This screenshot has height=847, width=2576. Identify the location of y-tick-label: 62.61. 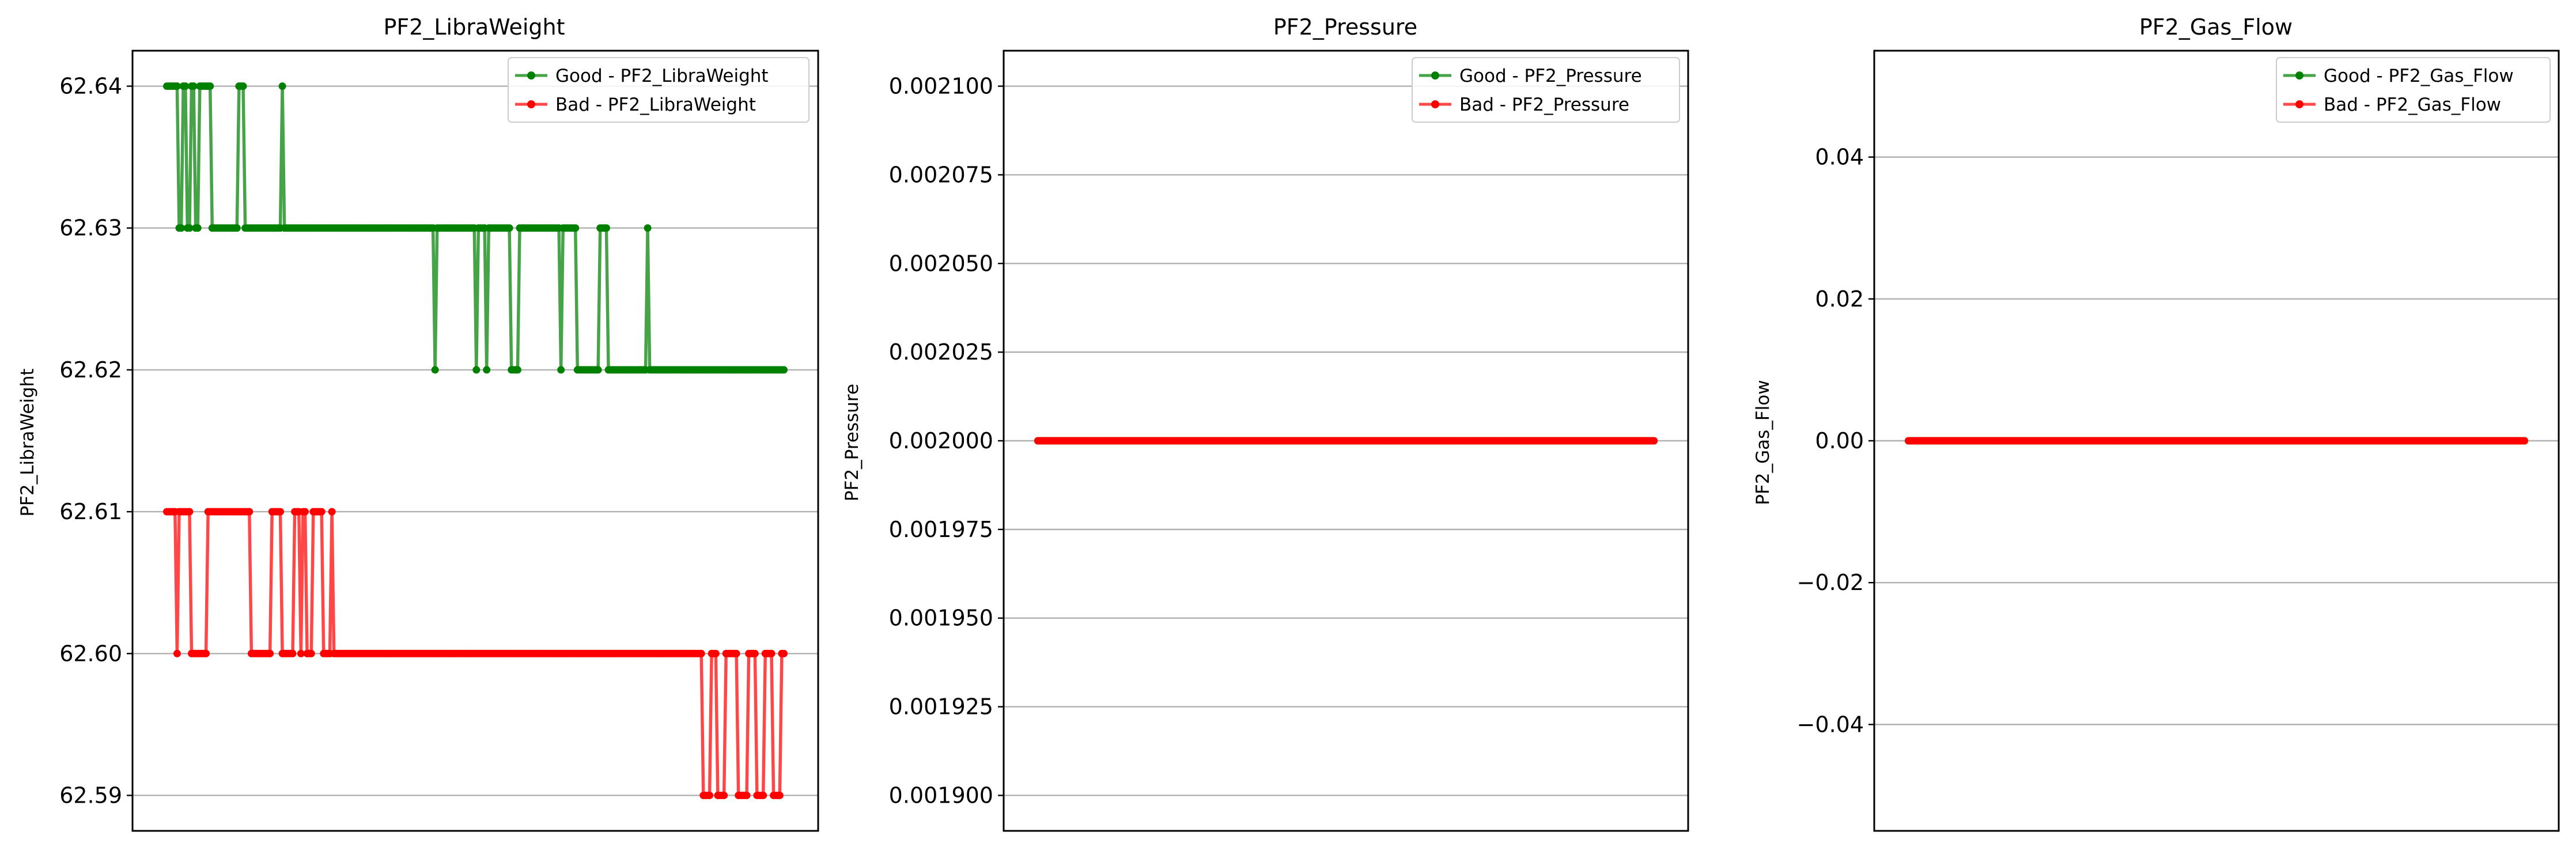
(90, 511).